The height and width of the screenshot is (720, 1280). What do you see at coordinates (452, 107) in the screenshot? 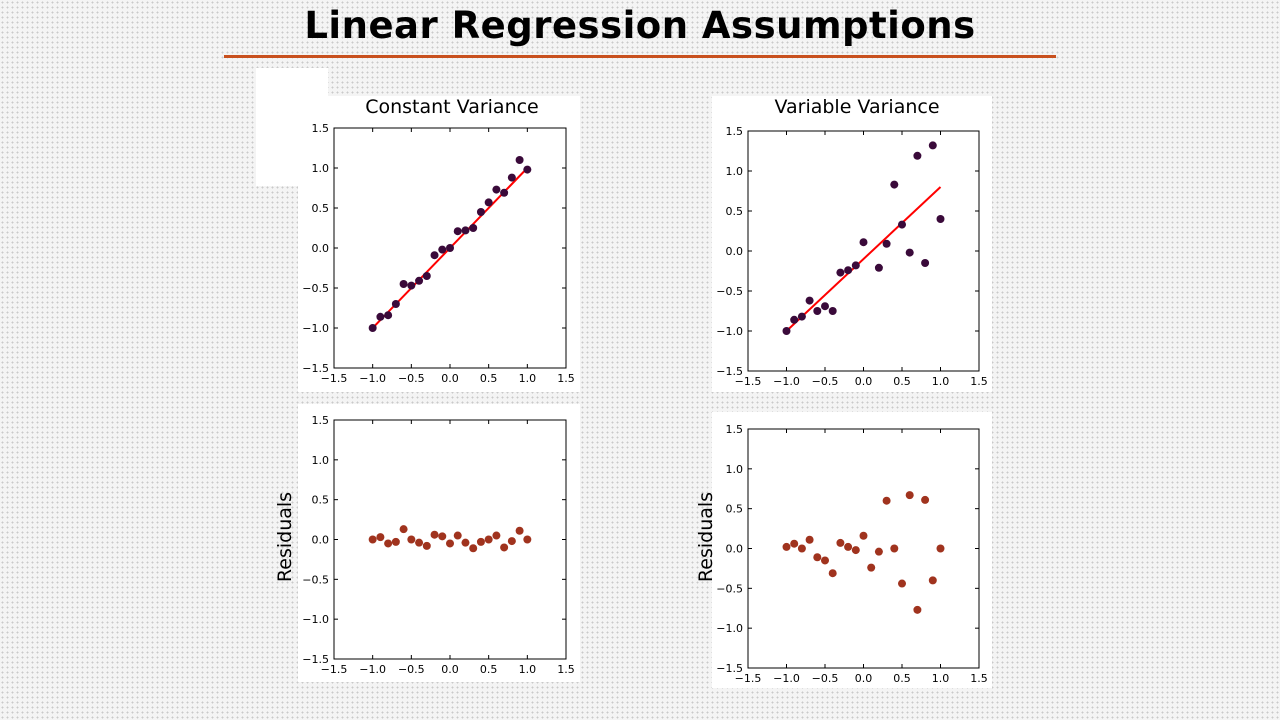
I see `constant-variance-title: Constant Variance` at bounding box center [452, 107].